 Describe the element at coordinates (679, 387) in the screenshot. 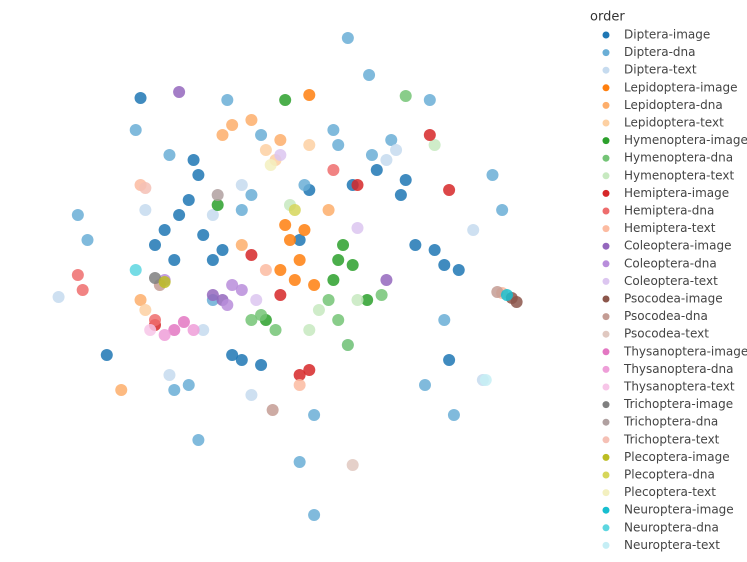

I see `legend-label: Thysanoptera-text` at that location.